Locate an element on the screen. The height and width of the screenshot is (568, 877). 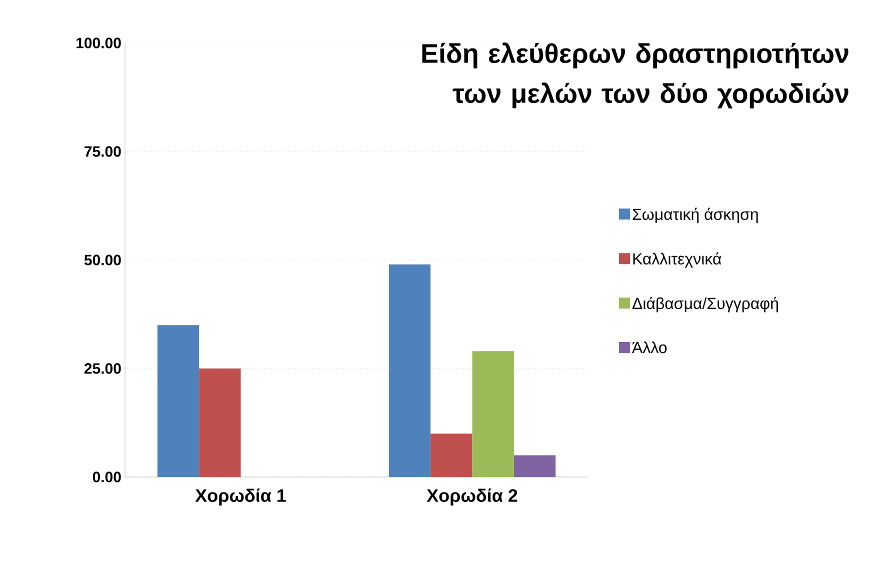
legend-label: Καλλιτεχνικά is located at coordinates (677, 260).